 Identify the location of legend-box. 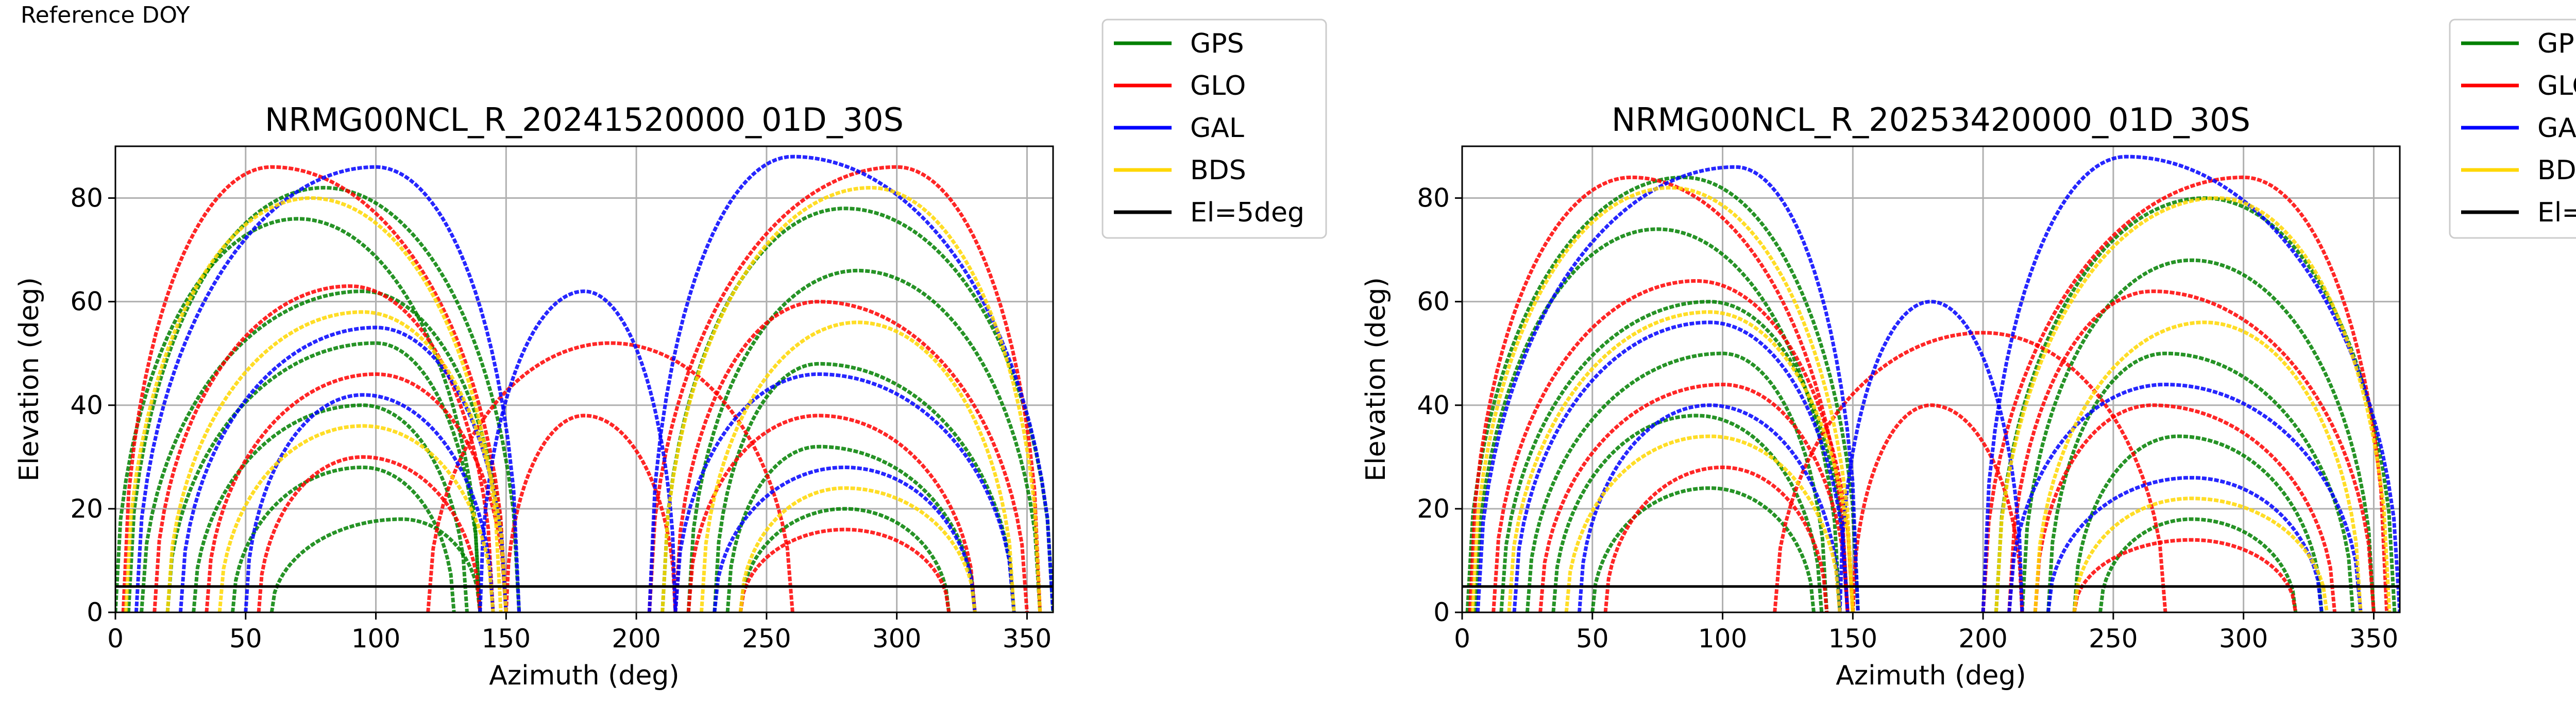
(1214, 129).